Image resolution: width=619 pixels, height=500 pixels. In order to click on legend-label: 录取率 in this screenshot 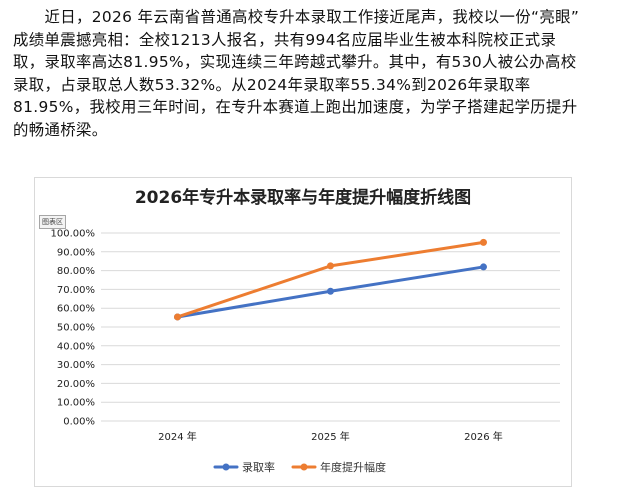, I will do `click(258, 467)`.